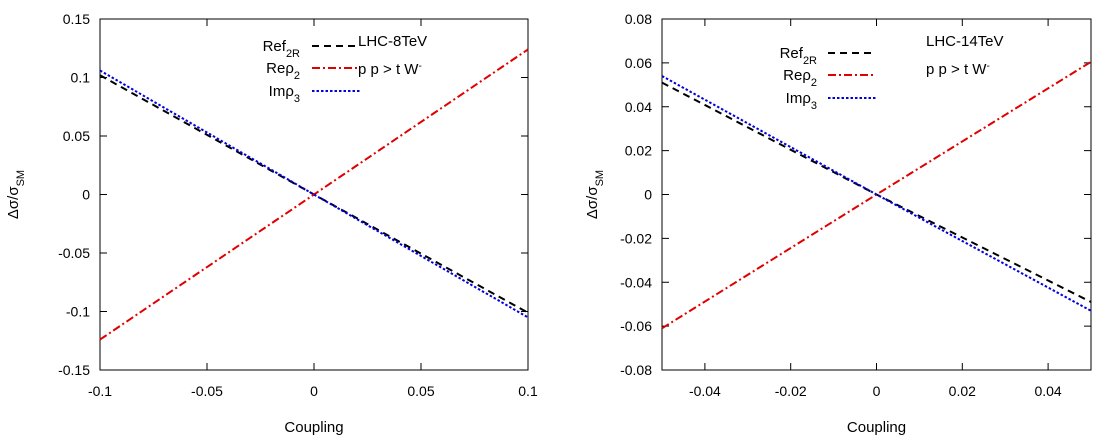  Describe the element at coordinates (528, 391) in the screenshot. I see `x-tick-label: 0.1` at that location.